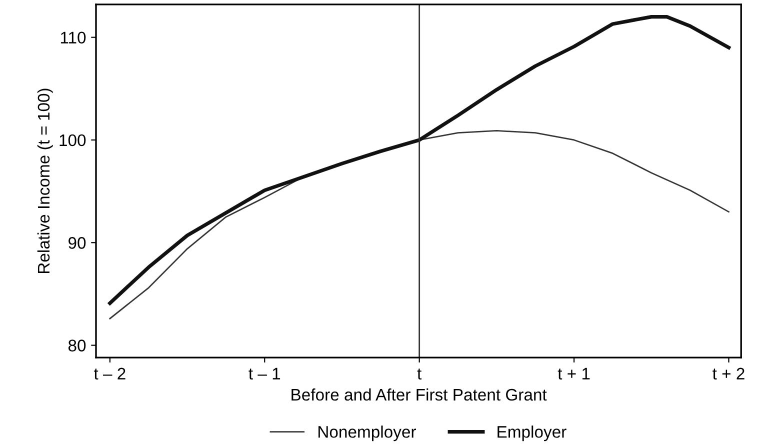 This screenshot has height=447, width=768. I want to click on x-axis-title: Before and After First Patent Grant, so click(419, 394).